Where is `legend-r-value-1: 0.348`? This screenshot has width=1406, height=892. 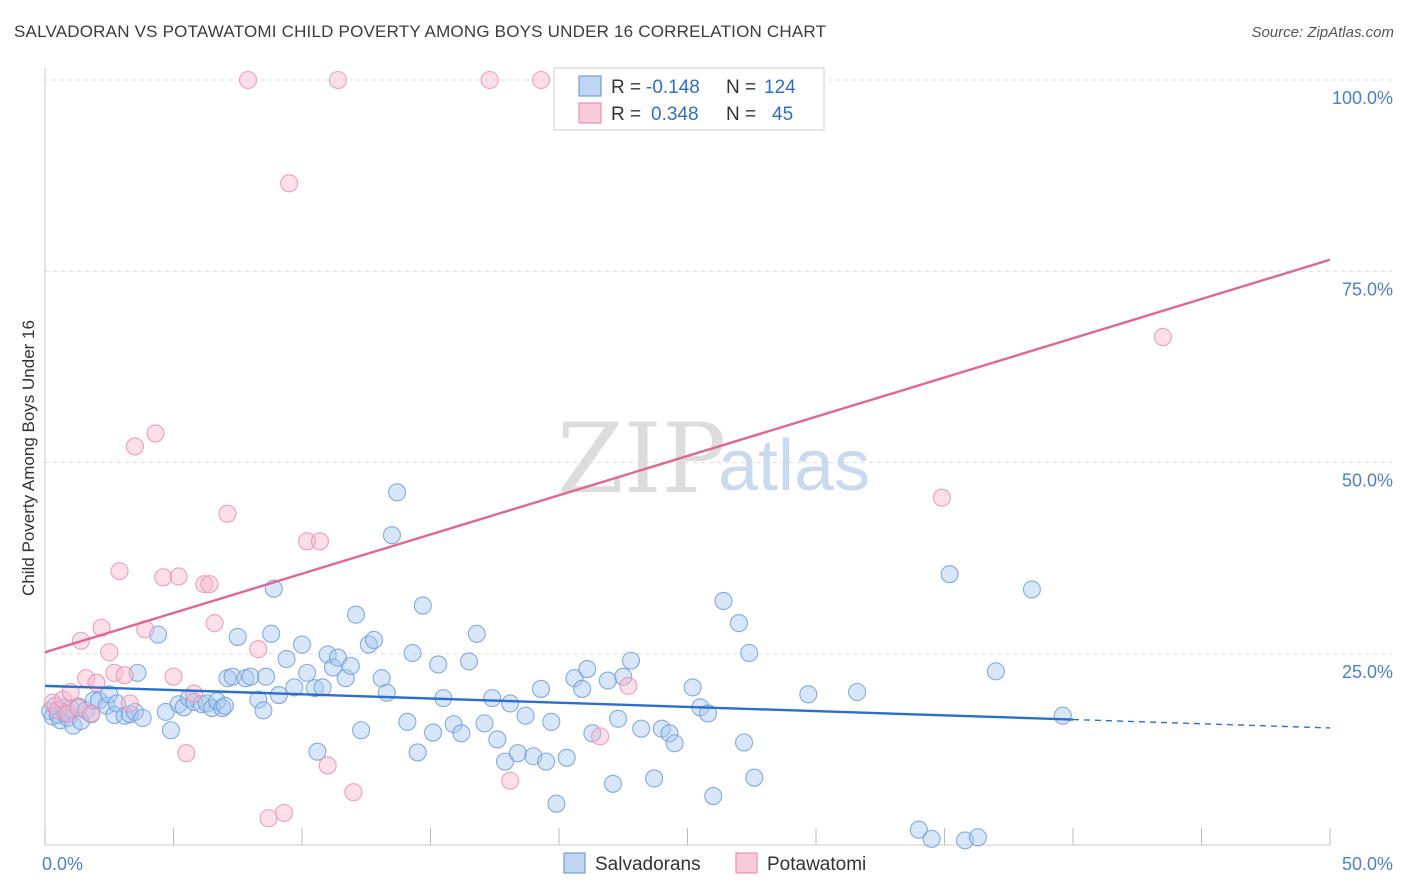 legend-r-value-1: 0.348 is located at coordinates (675, 114).